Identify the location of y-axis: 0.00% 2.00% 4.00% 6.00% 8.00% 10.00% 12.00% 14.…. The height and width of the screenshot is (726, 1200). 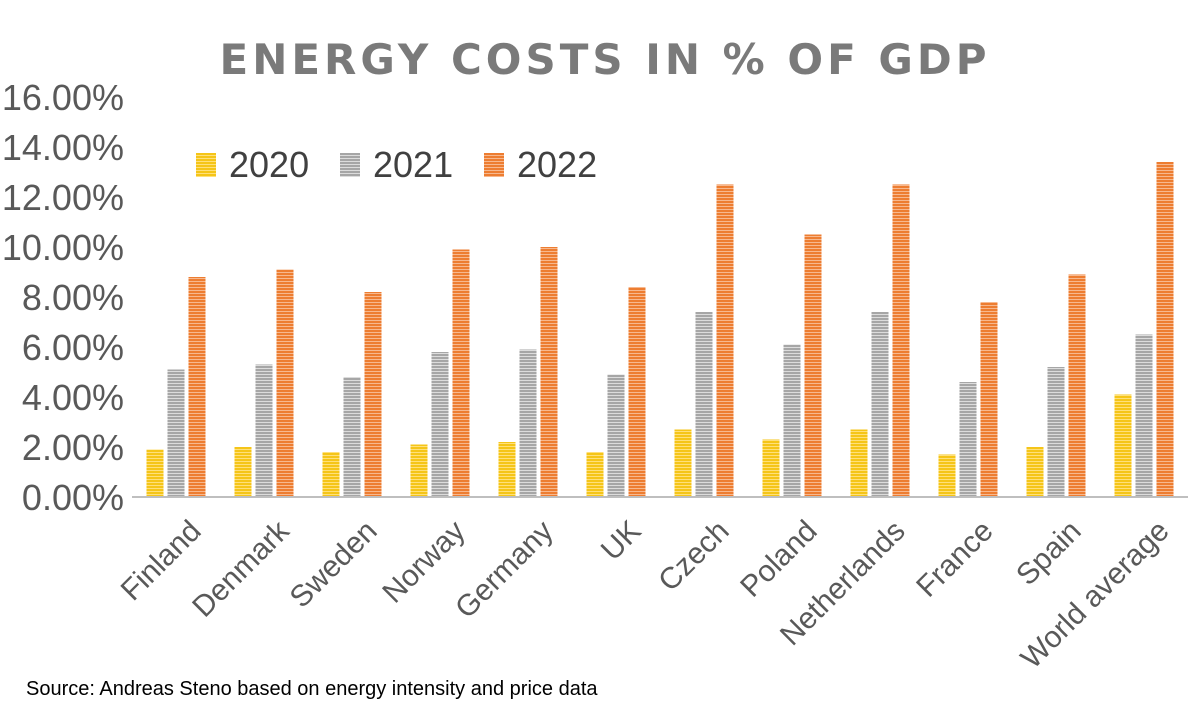
(63, 297).